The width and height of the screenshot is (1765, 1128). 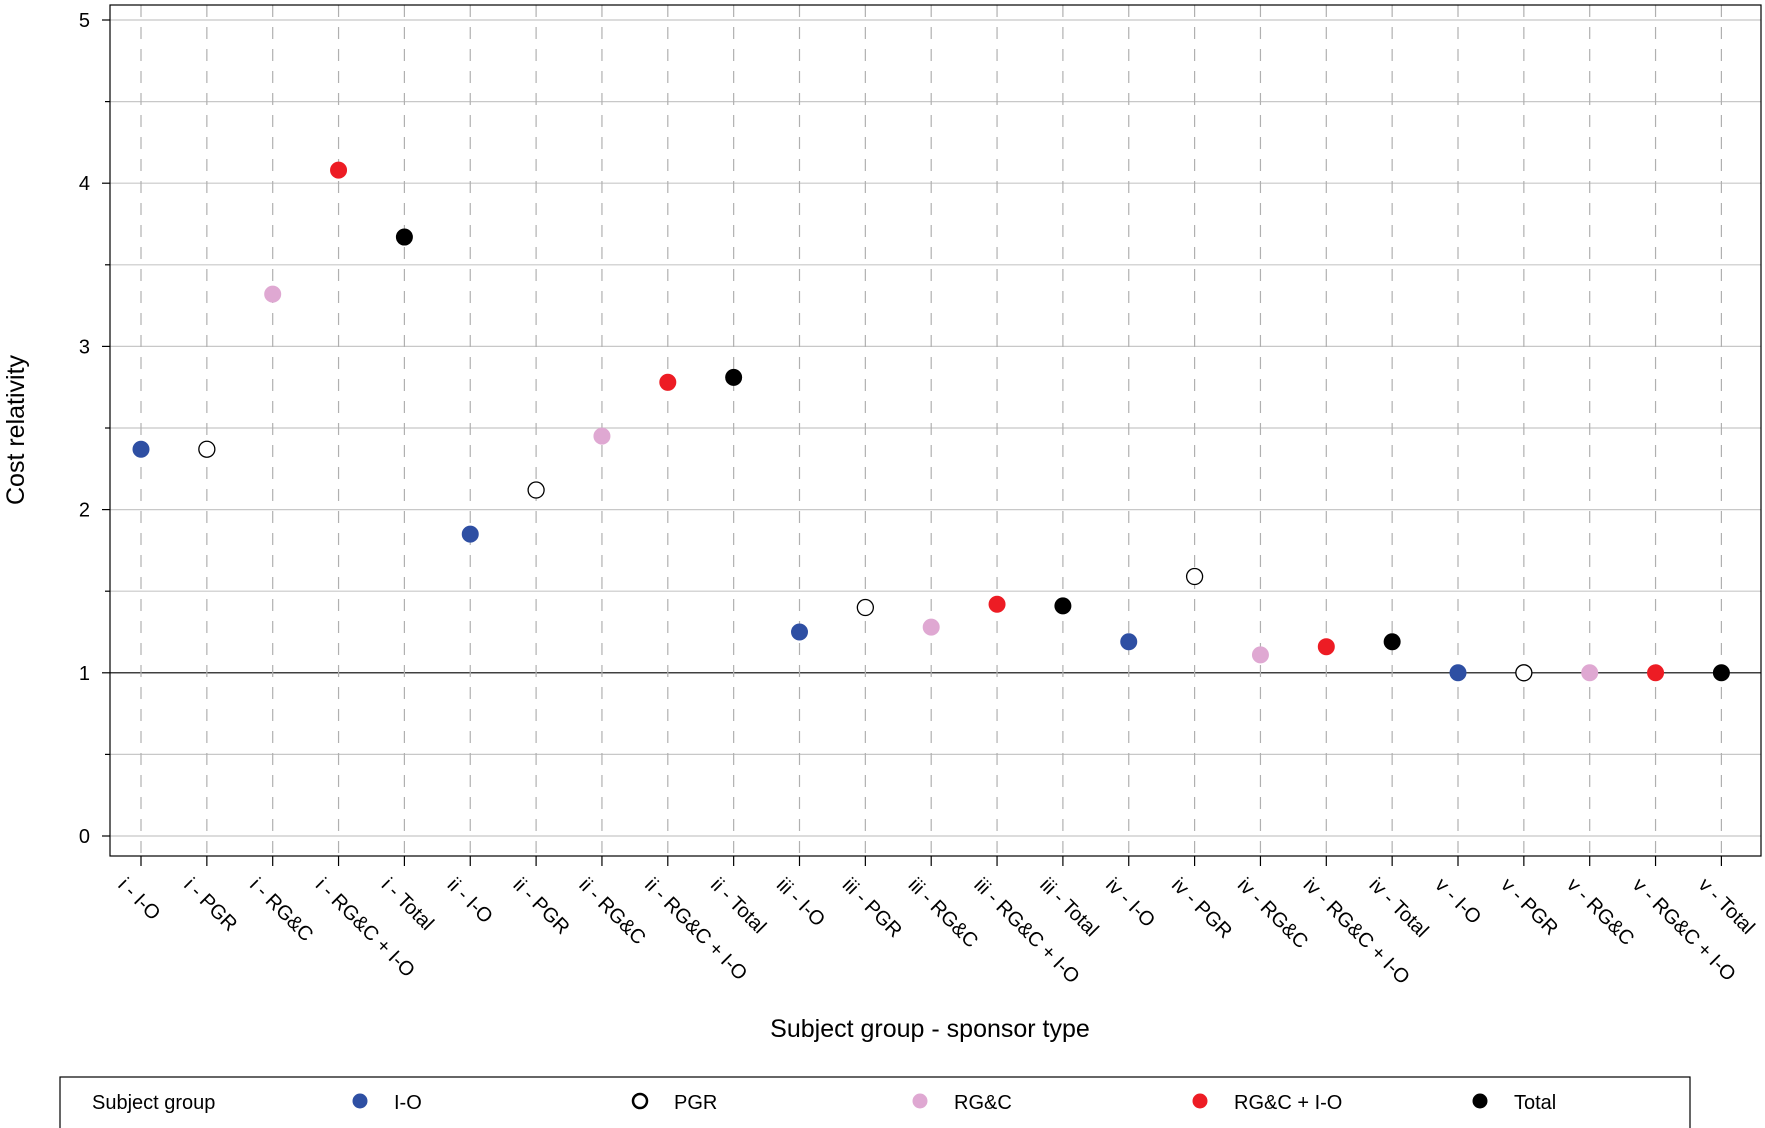 What do you see at coordinates (872, 908) in the screenshot?
I see `x-tick-label: iii - PGR` at bounding box center [872, 908].